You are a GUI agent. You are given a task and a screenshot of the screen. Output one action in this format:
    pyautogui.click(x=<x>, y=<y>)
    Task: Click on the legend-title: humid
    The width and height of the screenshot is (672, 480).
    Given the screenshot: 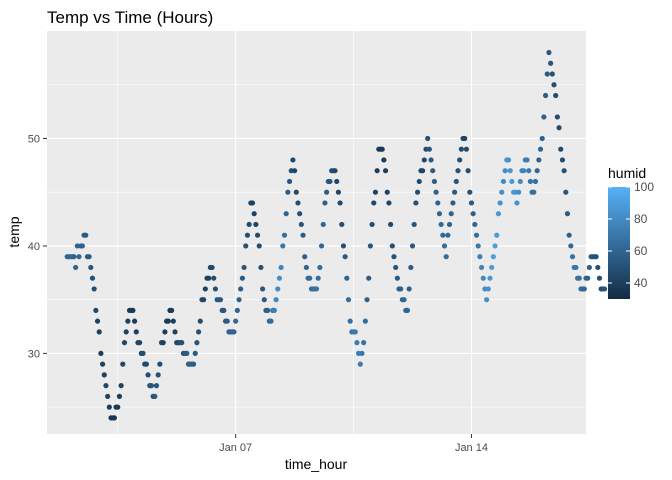 What is the action you would take?
    pyautogui.click(x=627, y=173)
    